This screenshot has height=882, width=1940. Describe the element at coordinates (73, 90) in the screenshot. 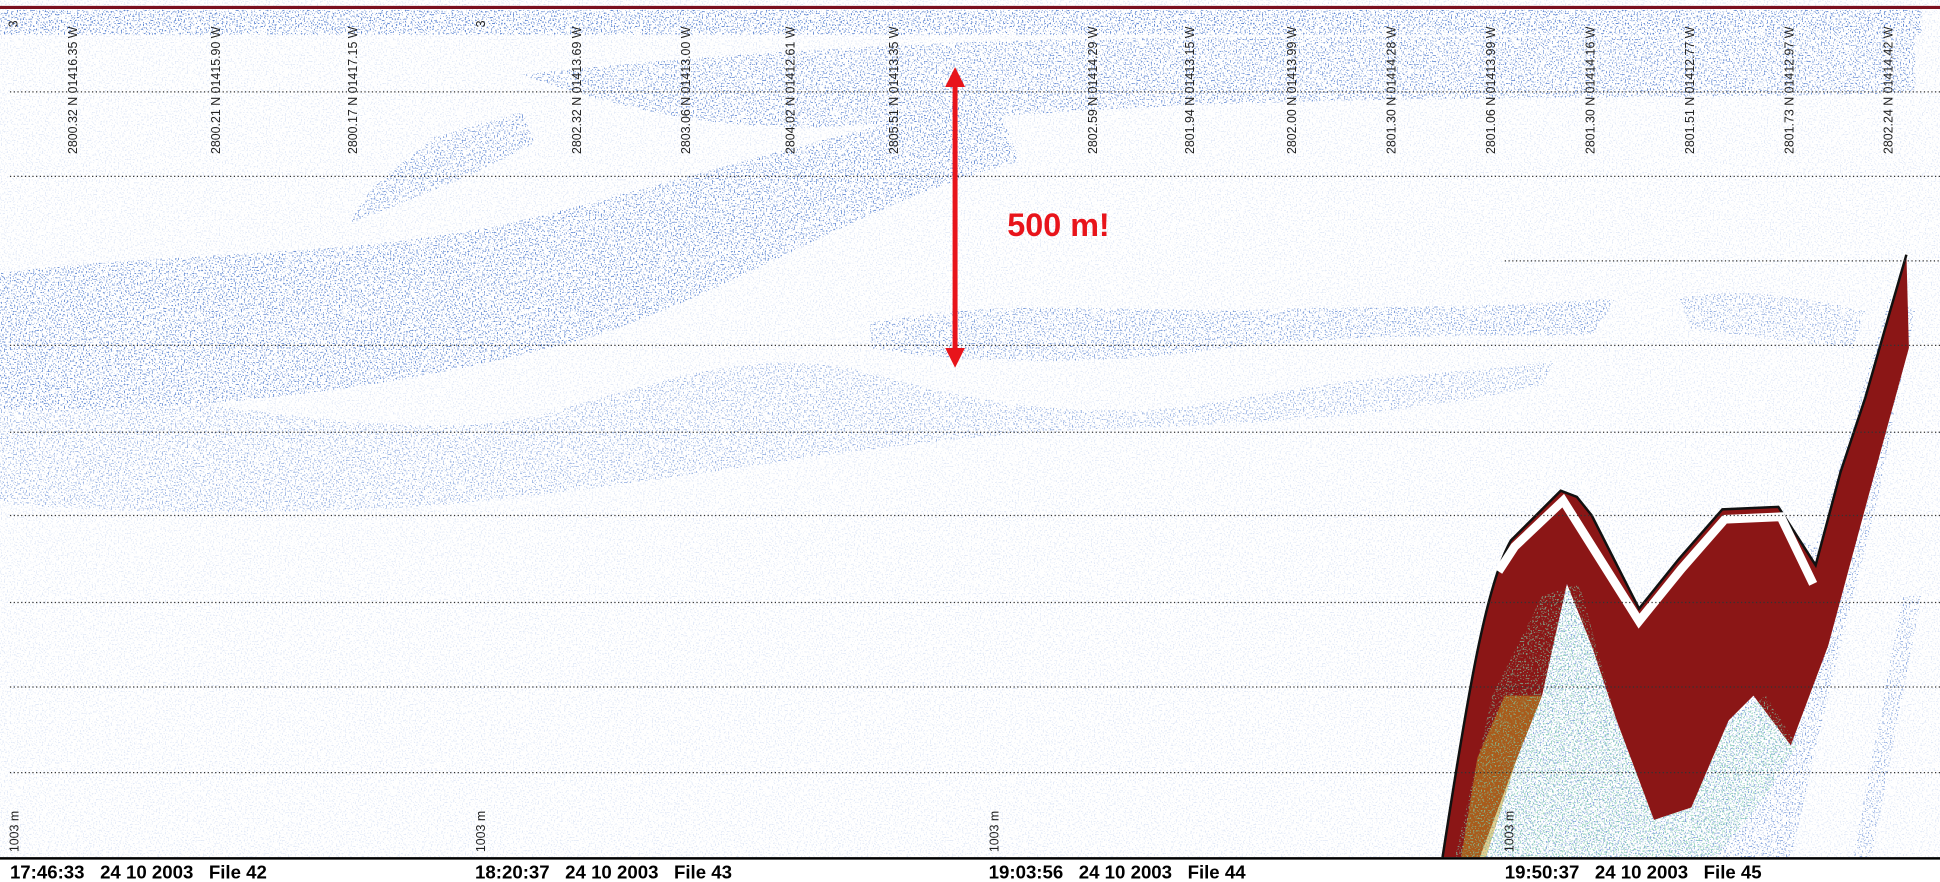

I see `position-label: 2800.32 N 01416.35 W` at that location.